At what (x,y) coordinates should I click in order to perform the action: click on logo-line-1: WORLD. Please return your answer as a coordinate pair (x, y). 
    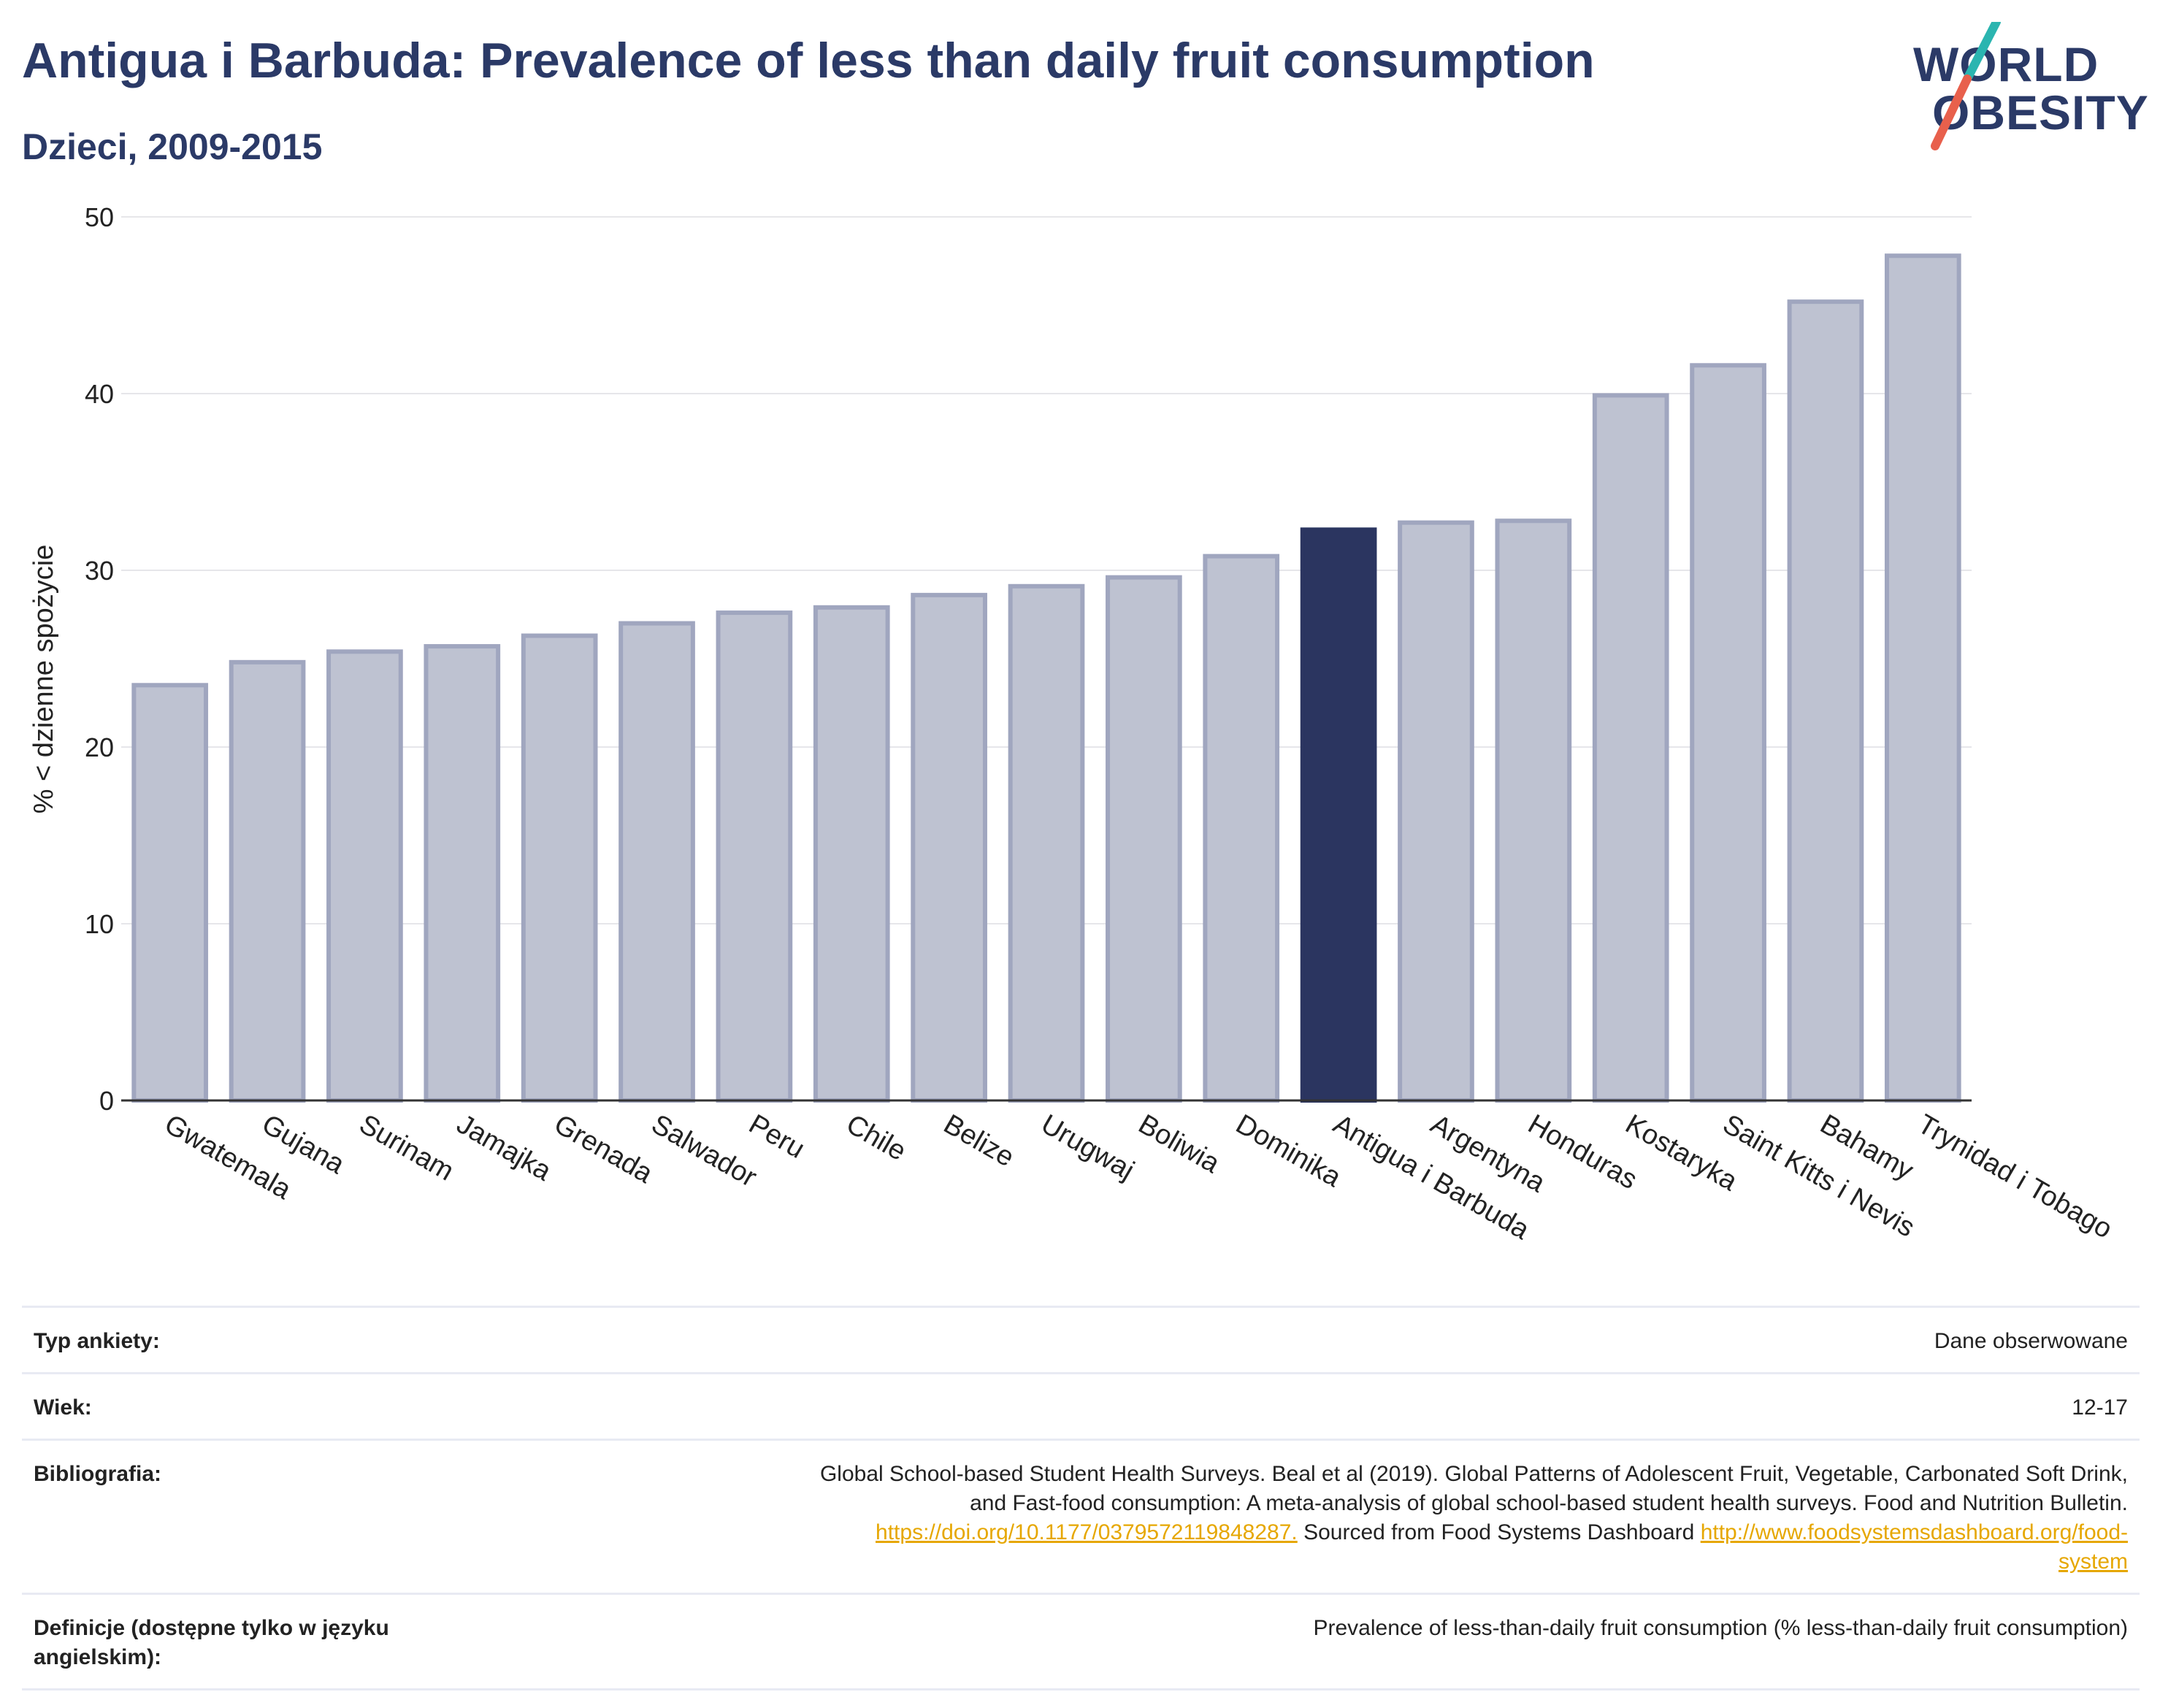
    Looking at the image, I should click on (2006, 64).